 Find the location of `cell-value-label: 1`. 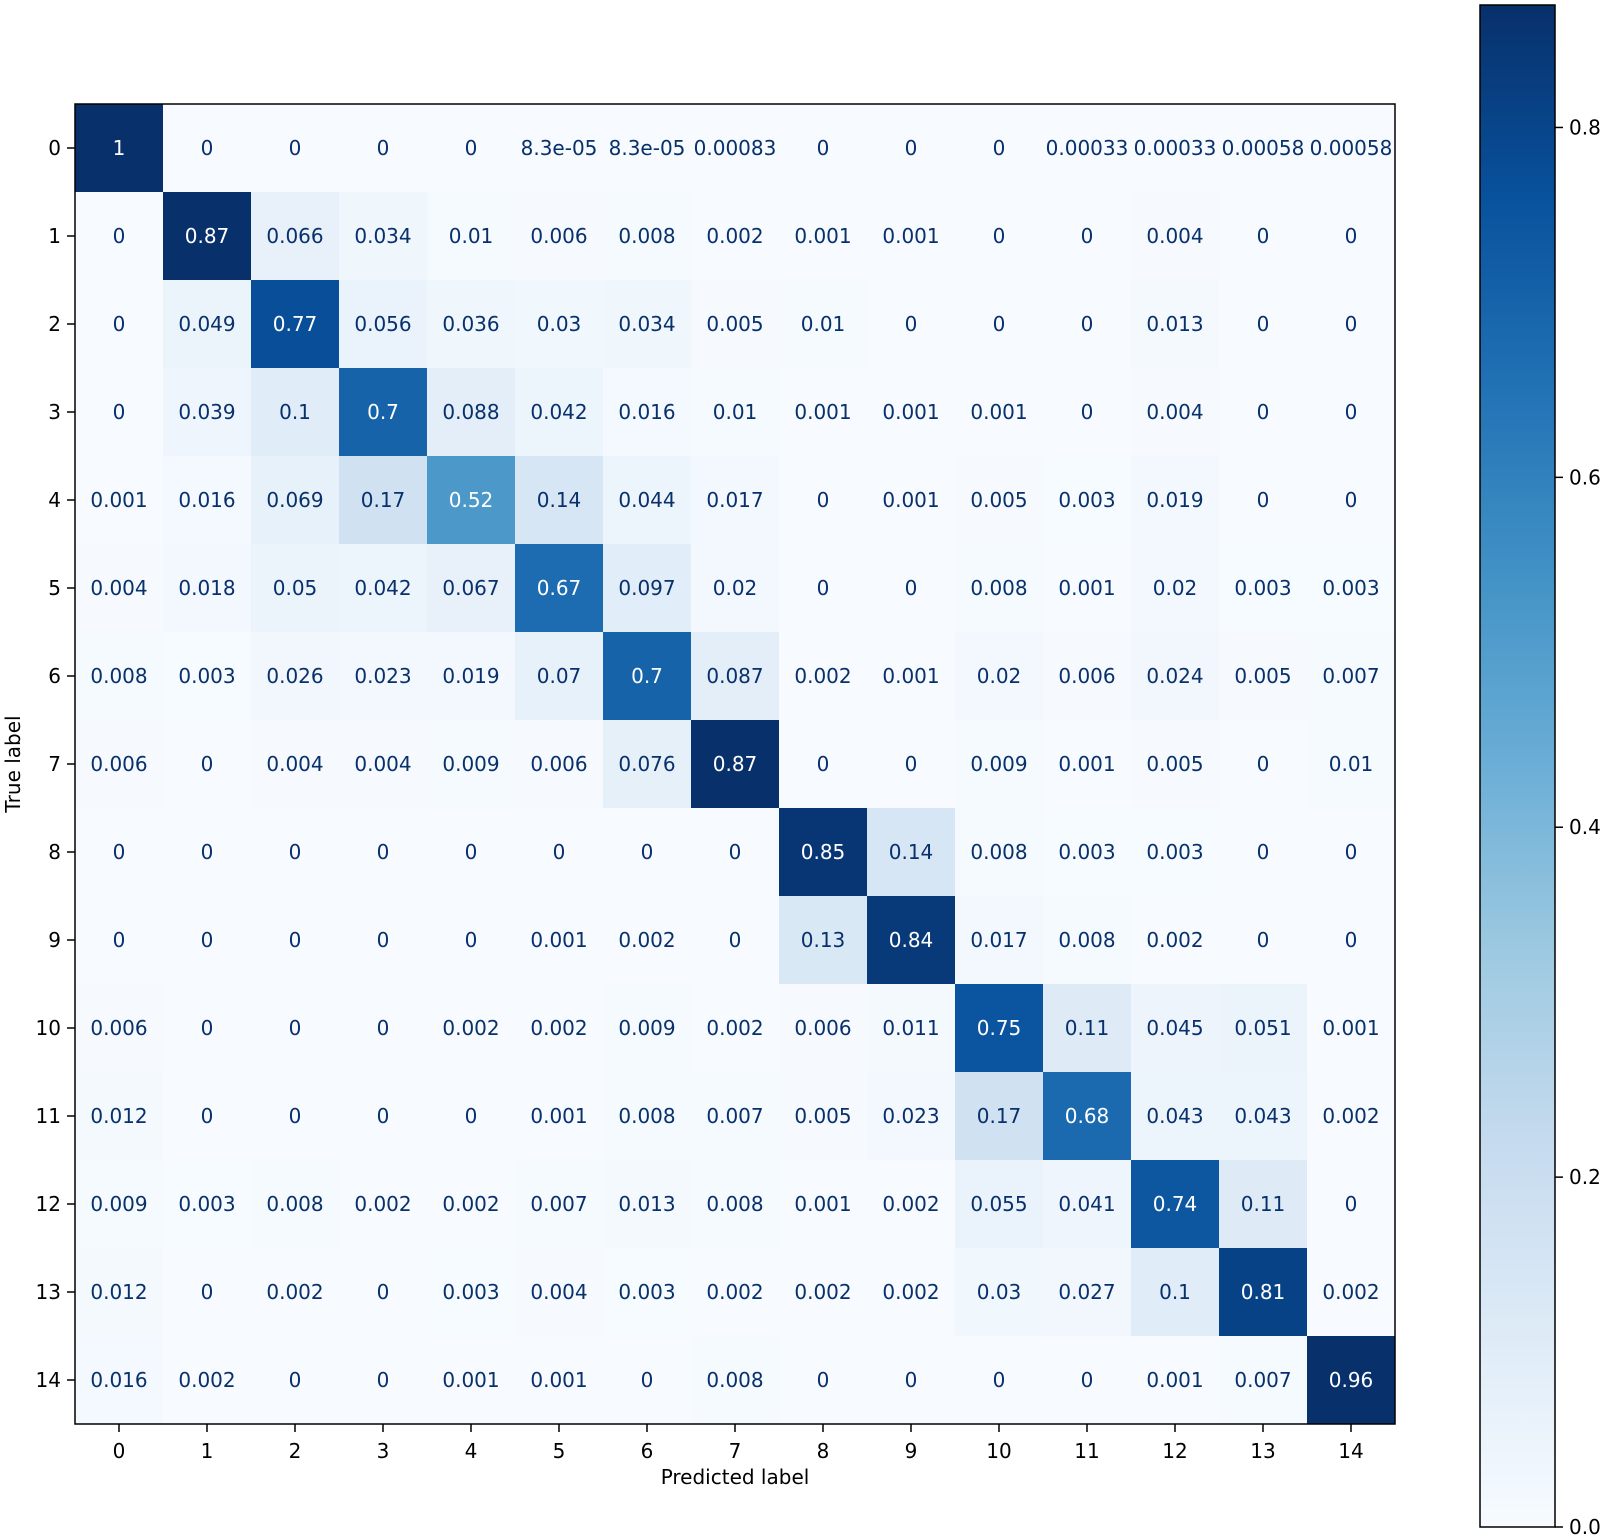

cell-value-label: 1 is located at coordinates (119, 148).